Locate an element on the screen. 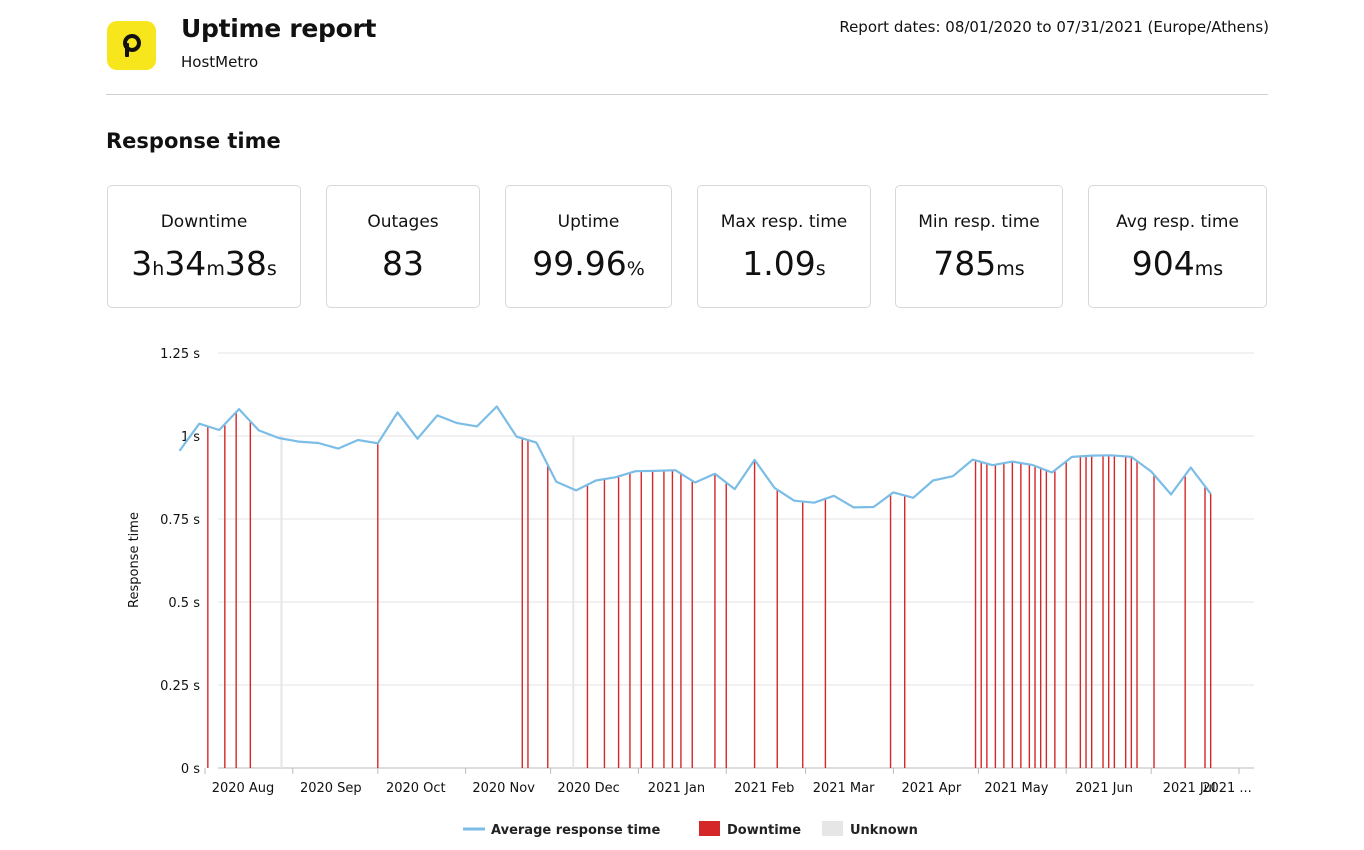 The image size is (1364, 850). stat-value: 3h34m38s is located at coordinates (204, 263).